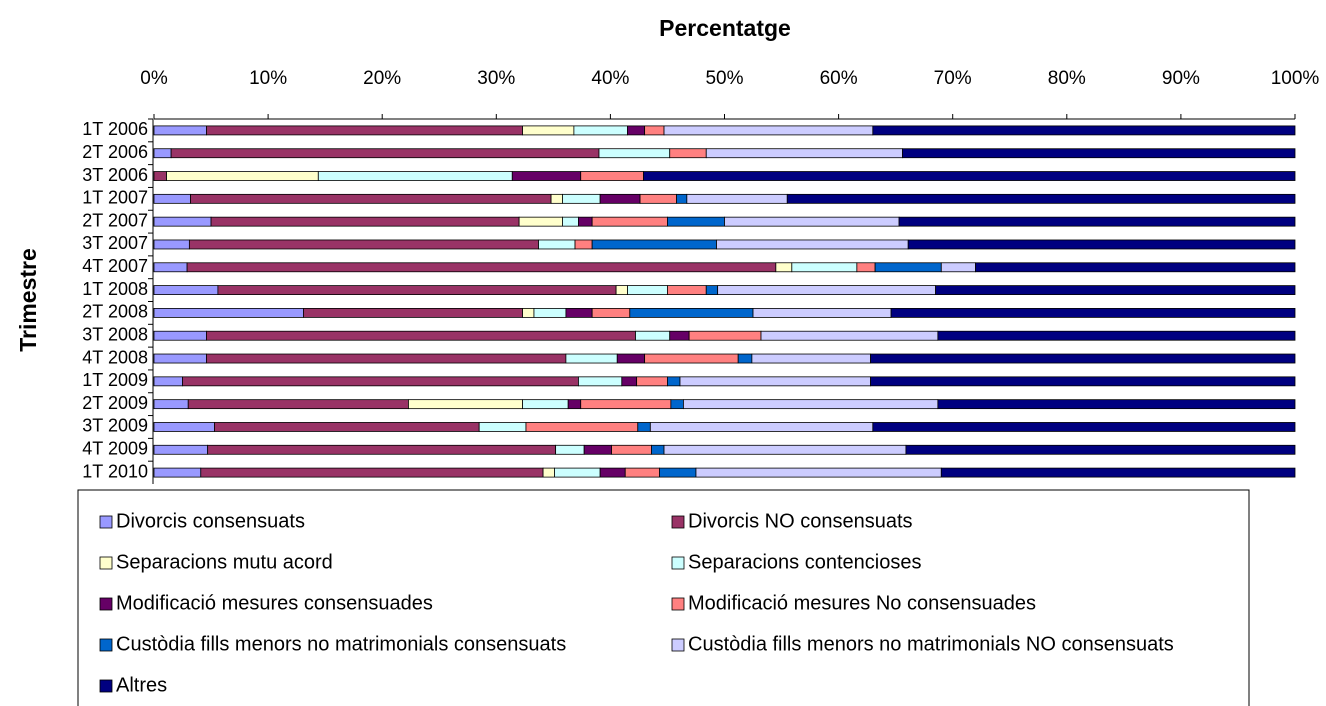 This screenshot has width=1326, height=706. Describe the element at coordinates (115, 380) in the screenshot. I see `y-tick-label: 1T 2009` at that location.